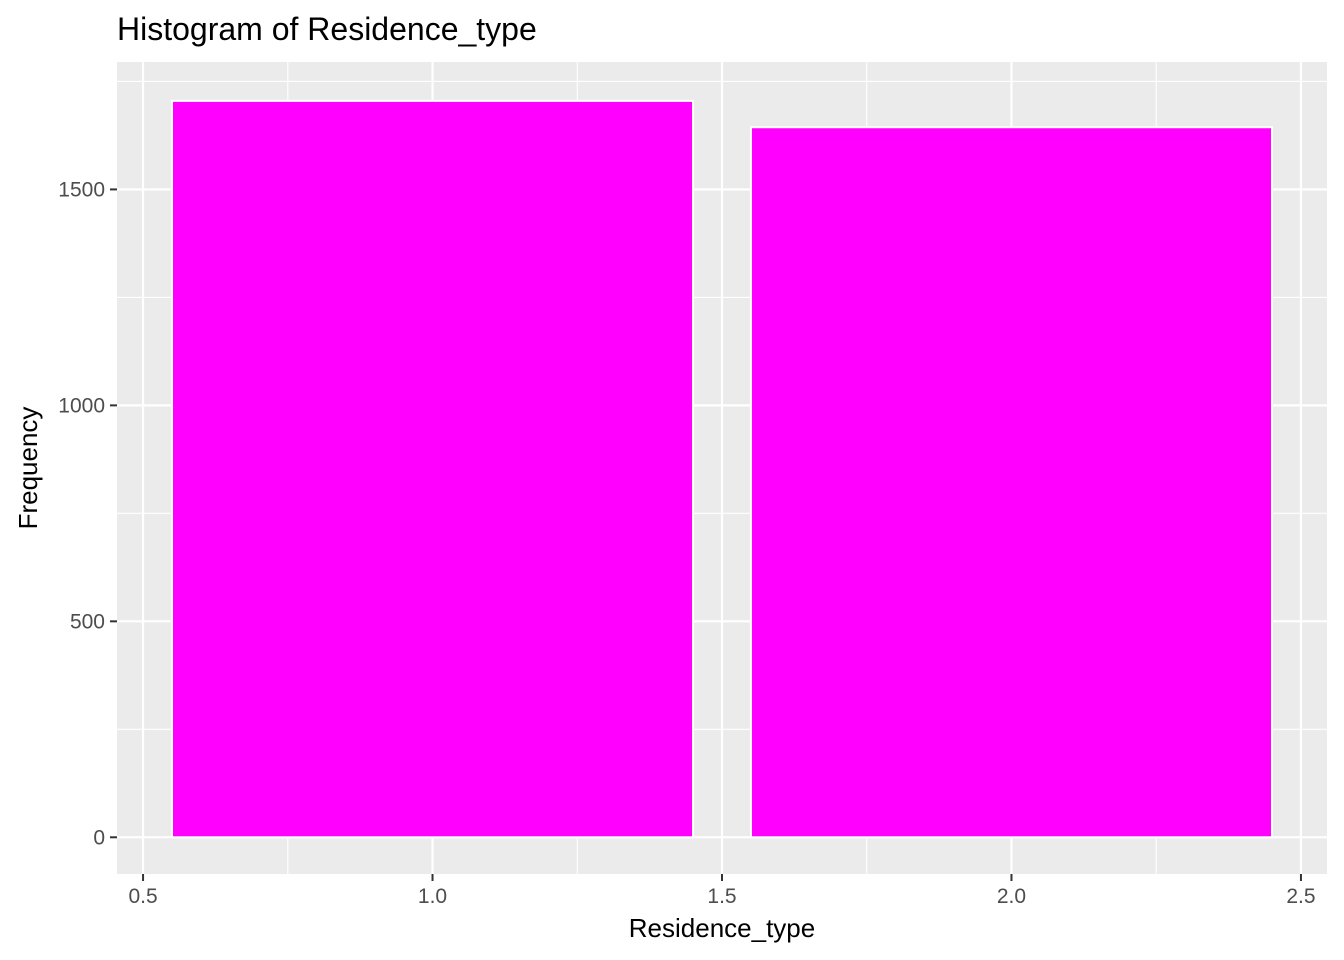  What do you see at coordinates (721, 896) in the screenshot?
I see `x-tick-label: 1.5` at bounding box center [721, 896].